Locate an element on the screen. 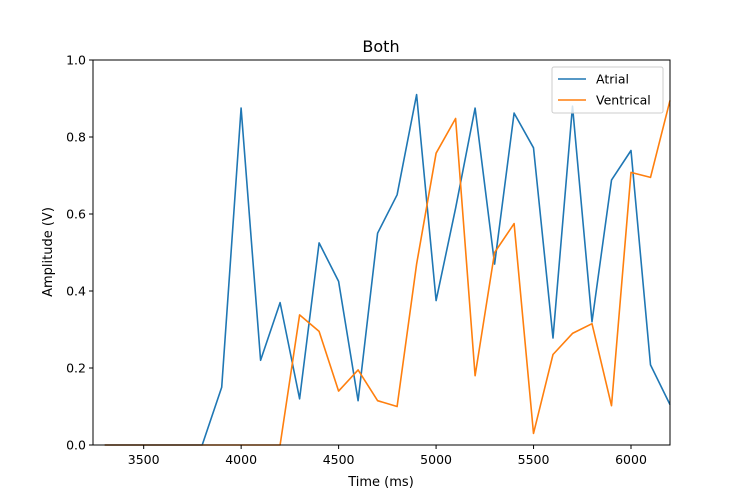  chart-title: Both is located at coordinates (380, 46).